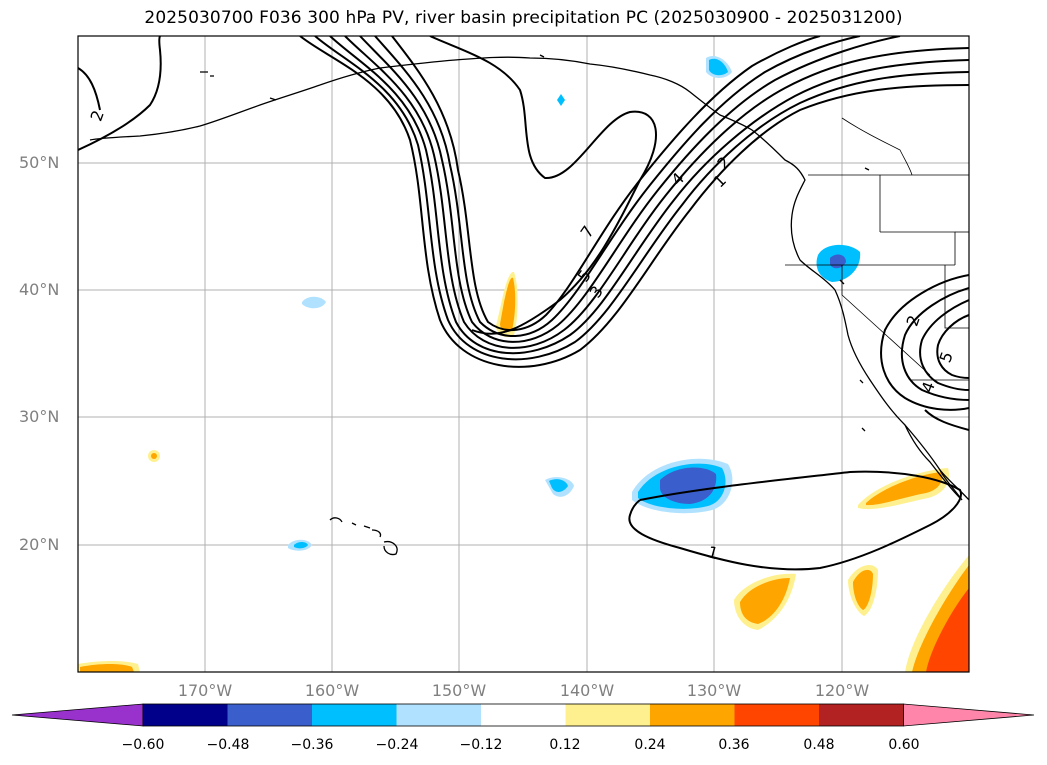  What do you see at coordinates (39, 416) in the screenshot?
I see `lat-label: 30°N` at bounding box center [39, 416].